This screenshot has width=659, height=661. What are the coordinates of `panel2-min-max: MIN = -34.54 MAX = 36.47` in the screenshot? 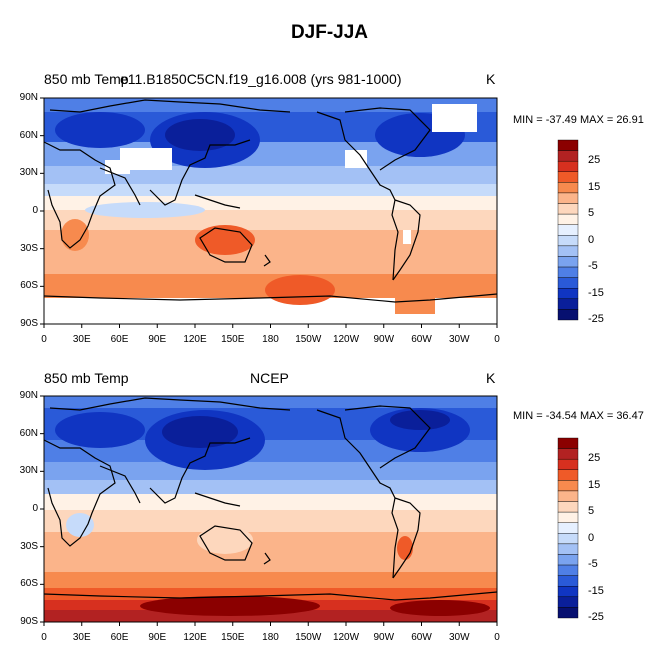 It's located at (578, 416).